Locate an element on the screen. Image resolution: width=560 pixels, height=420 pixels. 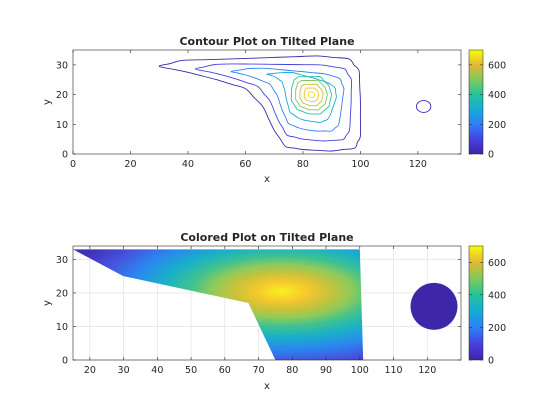
heatmap-region is located at coordinates (218, 304).